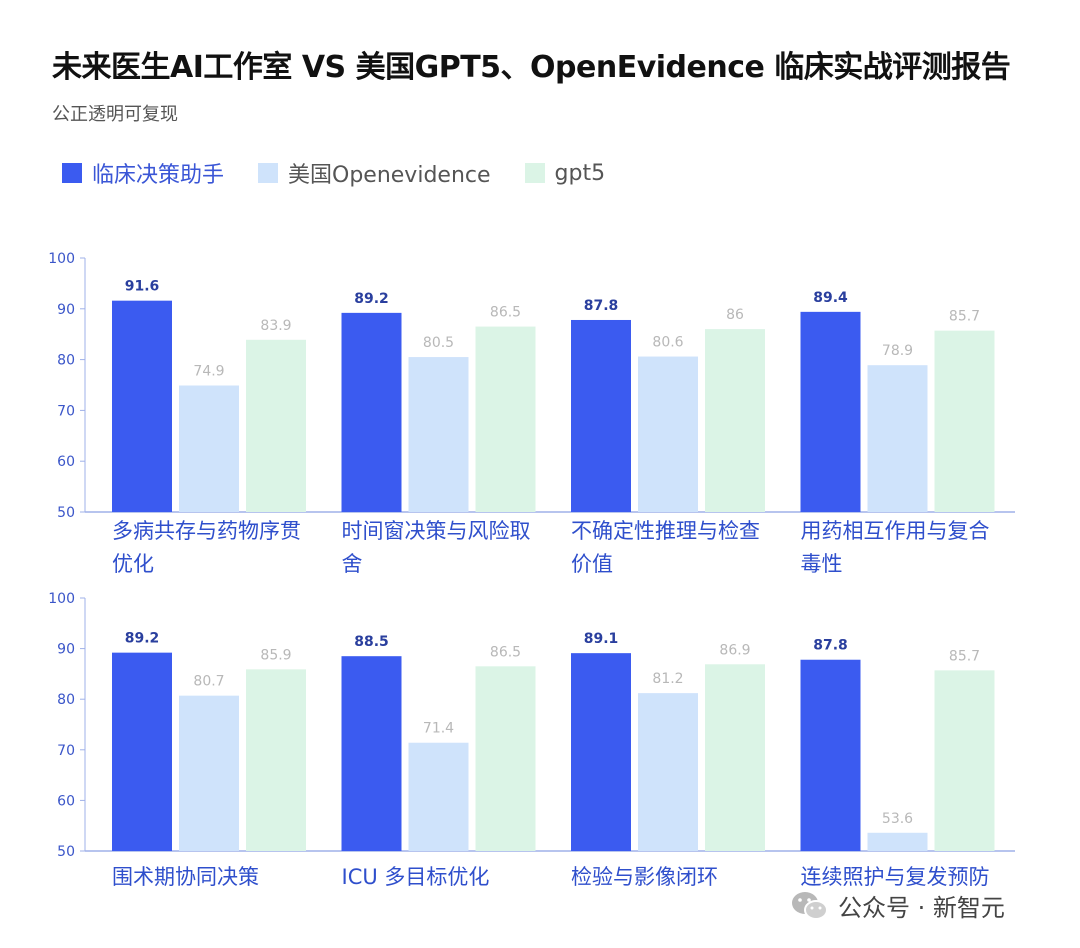 This screenshot has height=948, width=1080. I want to click on data-label: 78.9, so click(897, 351).